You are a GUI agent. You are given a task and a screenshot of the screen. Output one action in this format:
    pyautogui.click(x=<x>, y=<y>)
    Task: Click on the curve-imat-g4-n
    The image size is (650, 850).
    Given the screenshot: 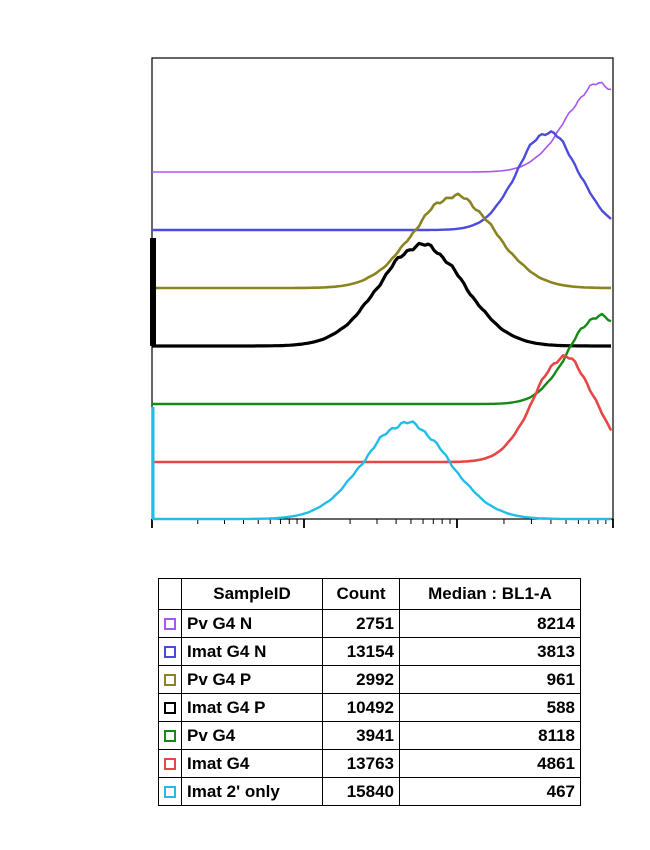 What is the action you would take?
    pyautogui.click(x=382, y=181)
    